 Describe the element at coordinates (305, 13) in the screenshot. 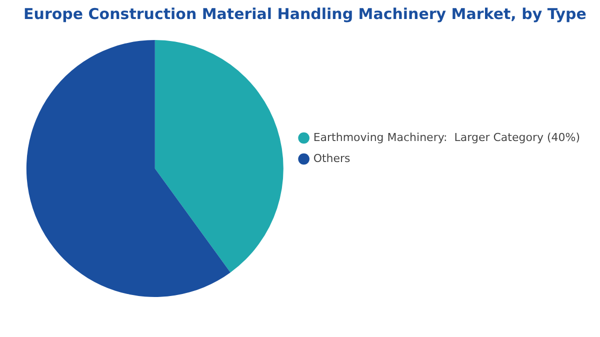

I see `chart-title: Europe Construction Material Handling Machinery Market, by Type` at that location.